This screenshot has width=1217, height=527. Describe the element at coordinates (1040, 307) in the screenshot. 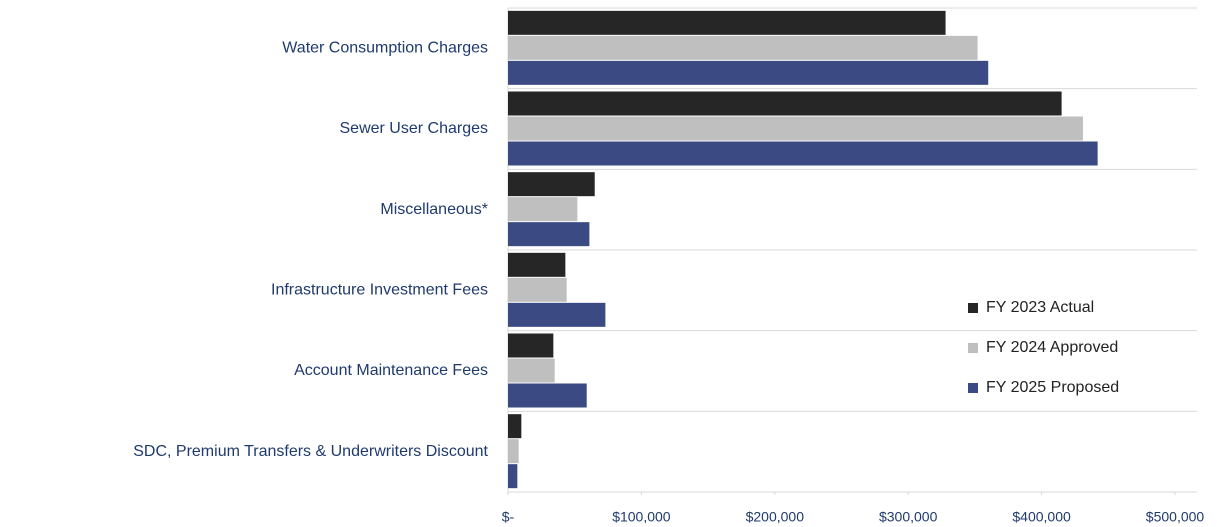

I see `legend-label: FY 2023 Actual` at that location.